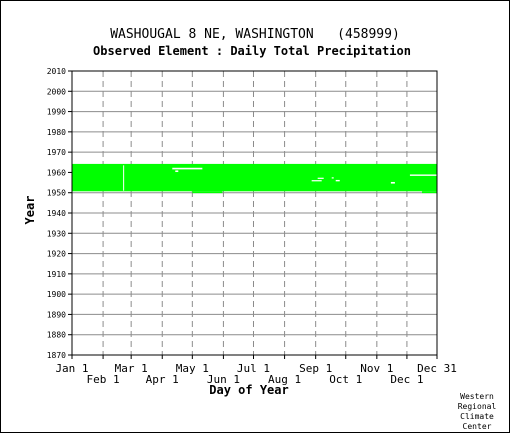 The width and height of the screenshot is (510, 433). I want to click on y-tick-label: 1900, so click(56, 294).